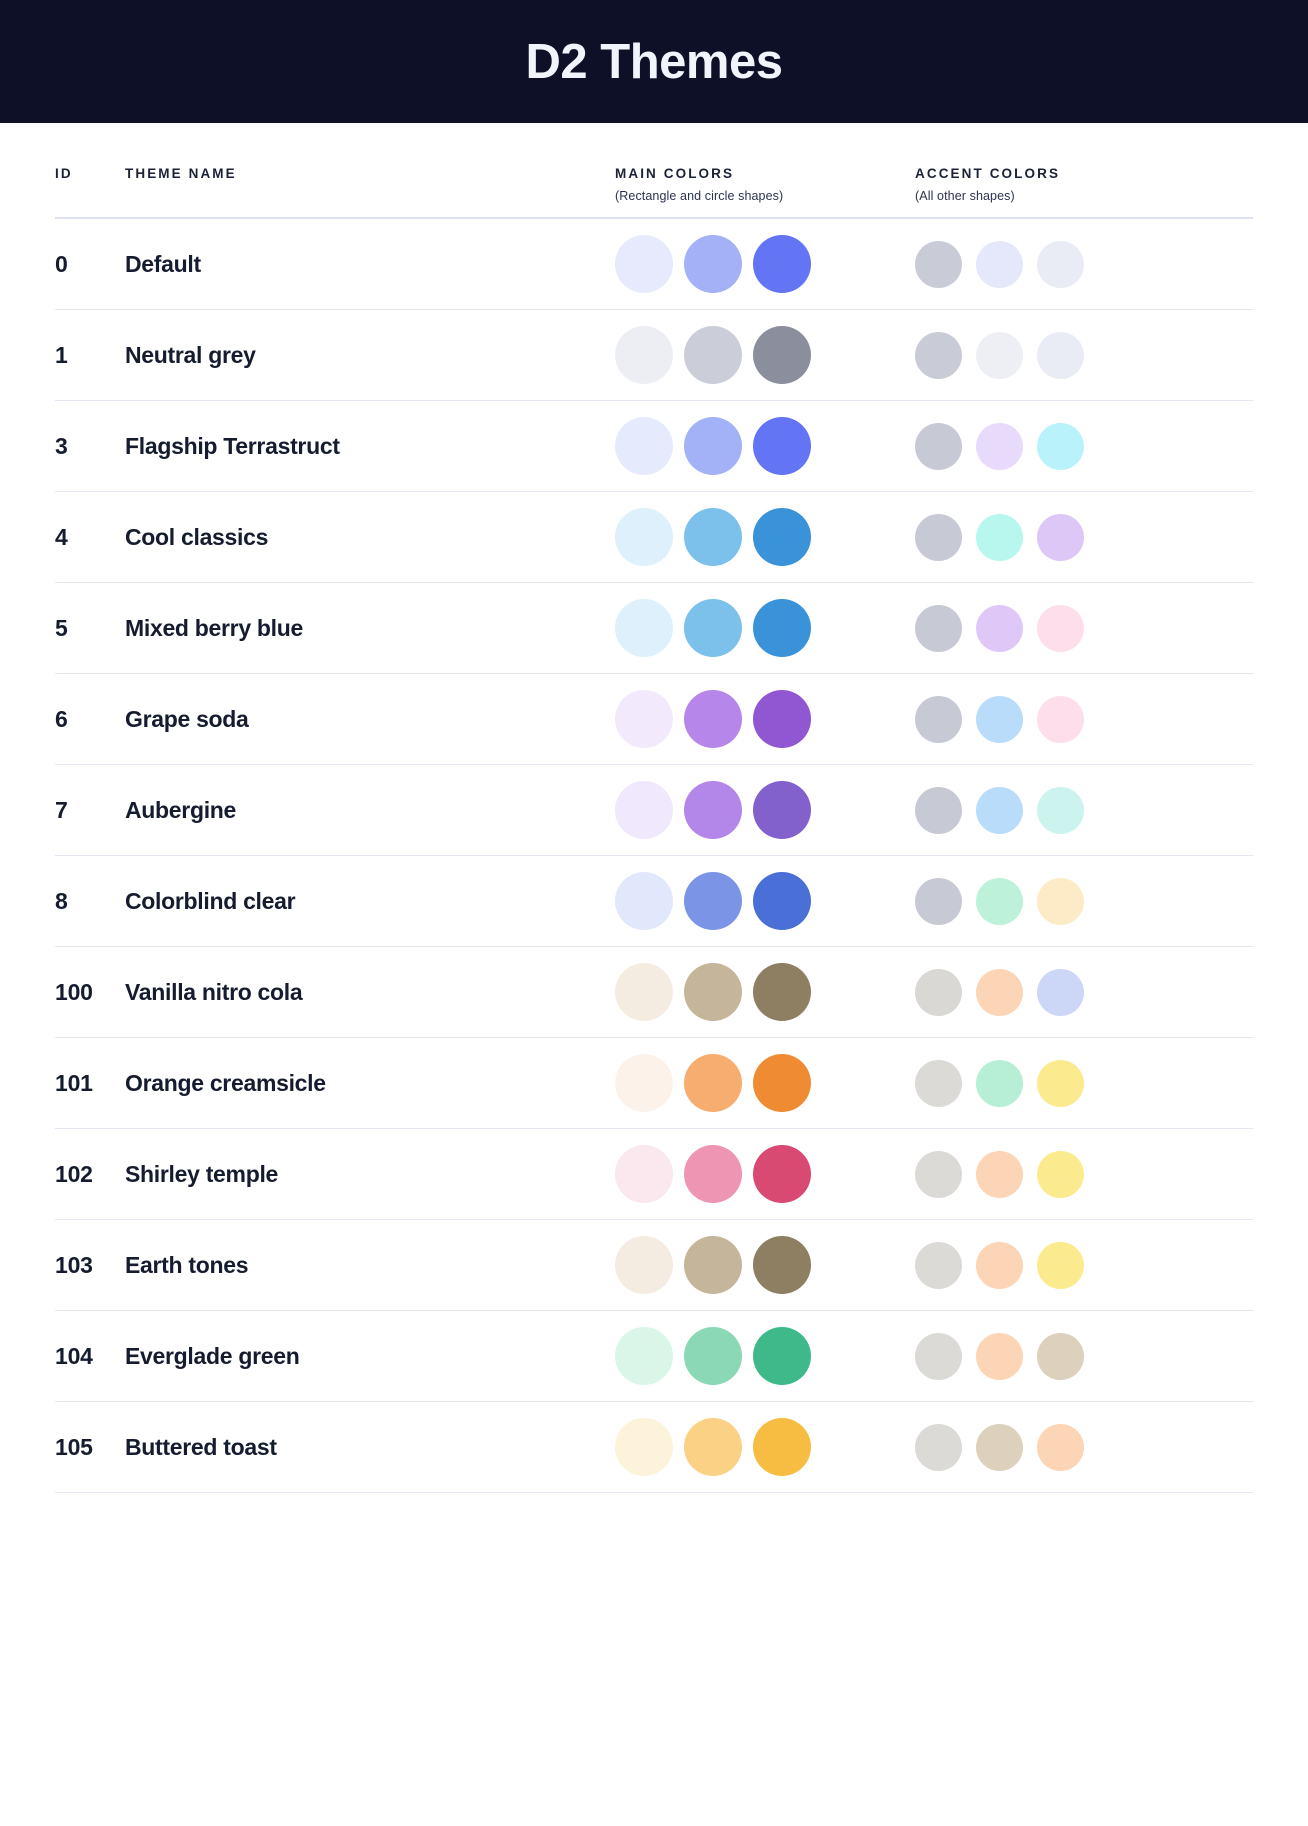  What do you see at coordinates (61, 809) in the screenshot?
I see `theme-id: 7` at bounding box center [61, 809].